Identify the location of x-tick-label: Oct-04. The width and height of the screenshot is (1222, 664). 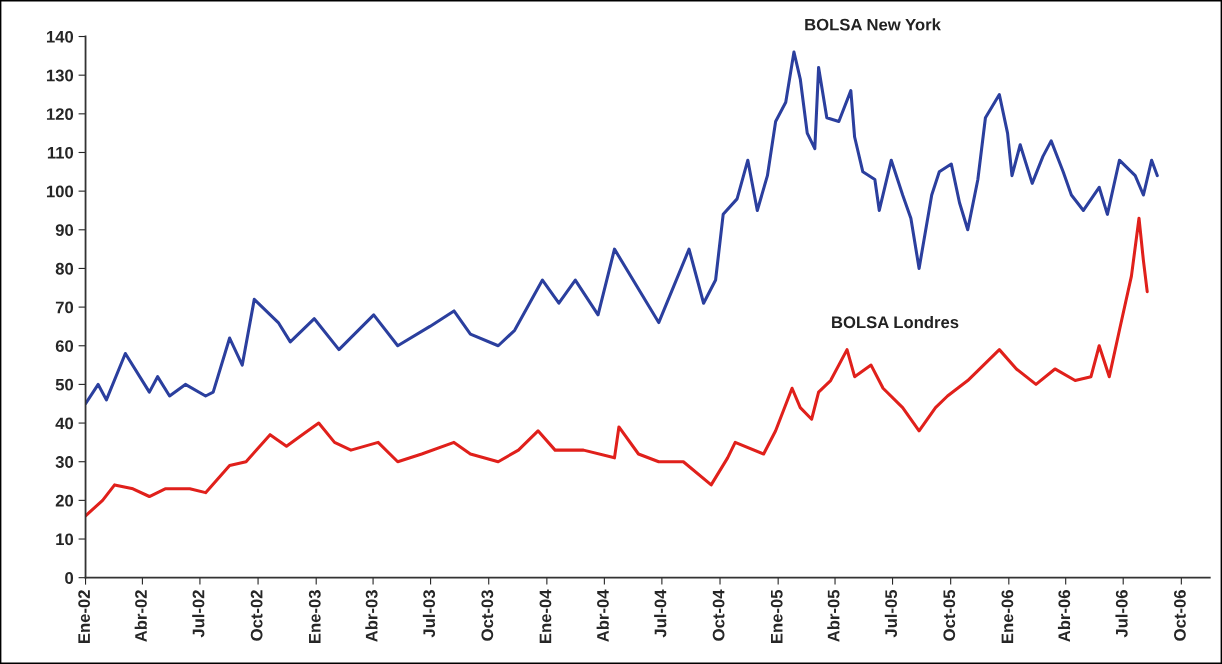
(718, 615).